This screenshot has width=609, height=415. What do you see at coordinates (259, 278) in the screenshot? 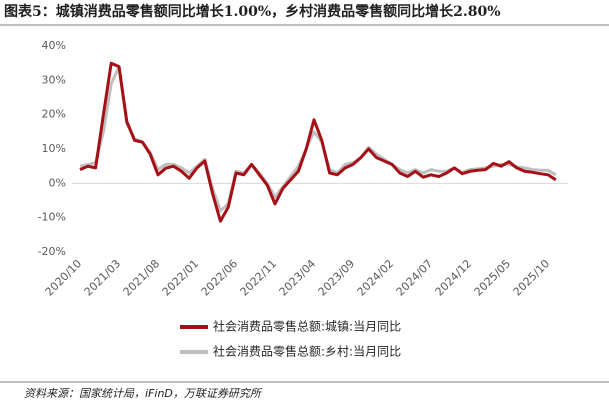
I see `x-tick-label: 2022/11` at bounding box center [259, 278].